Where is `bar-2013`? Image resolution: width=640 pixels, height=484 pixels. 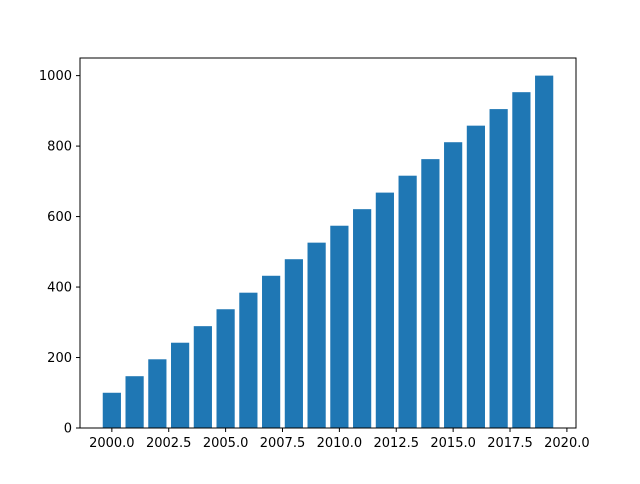 bar-2013 is located at coordinates (407, 301).